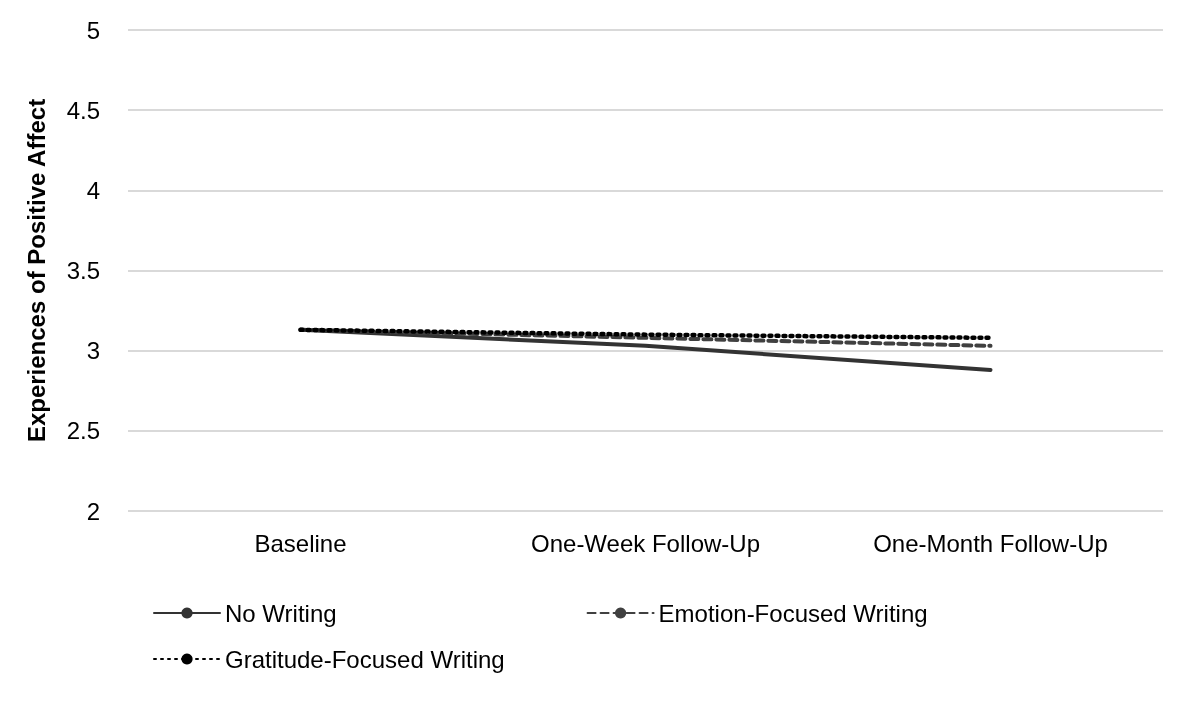  What do you see at coordinates (793, 613) in the screenshot?
I see `legend-label: Emotion-Focused Writing` at bounding box center [793, 613].